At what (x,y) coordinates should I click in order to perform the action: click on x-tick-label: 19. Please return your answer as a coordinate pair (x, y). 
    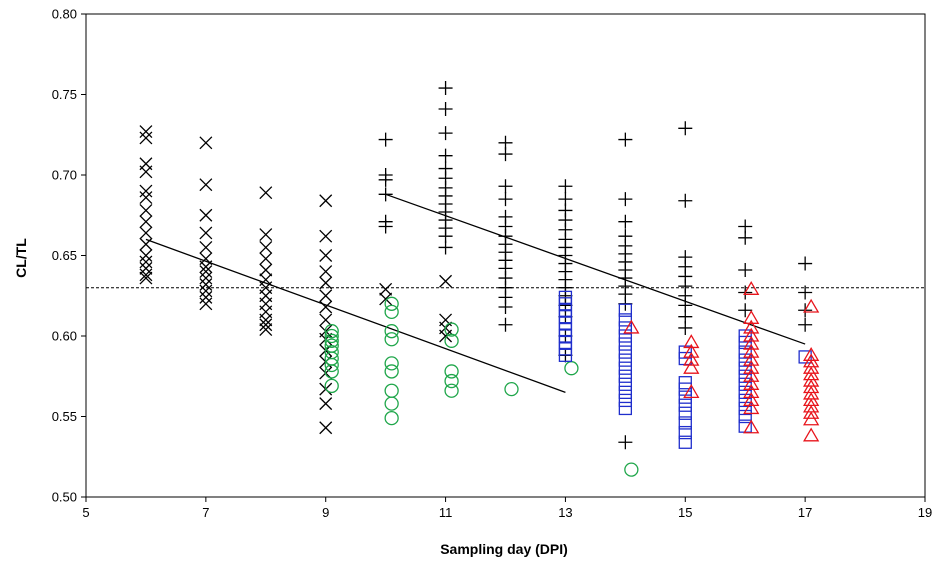
    Looking at the image, I should click on (925, 512).